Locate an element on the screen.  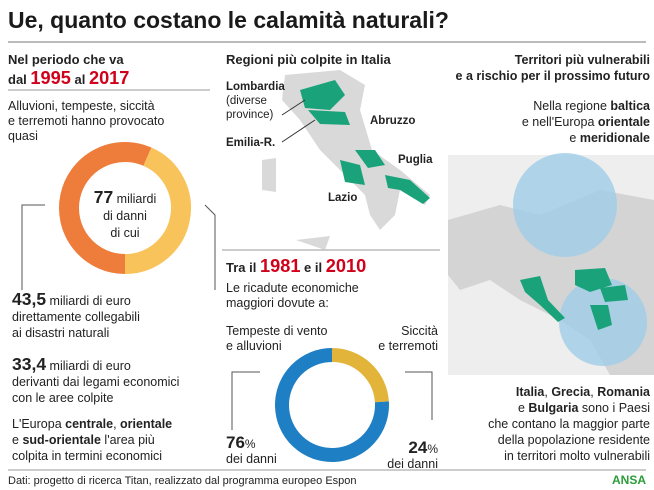
text-line: e terremoti is located at coordinates (408, 346).